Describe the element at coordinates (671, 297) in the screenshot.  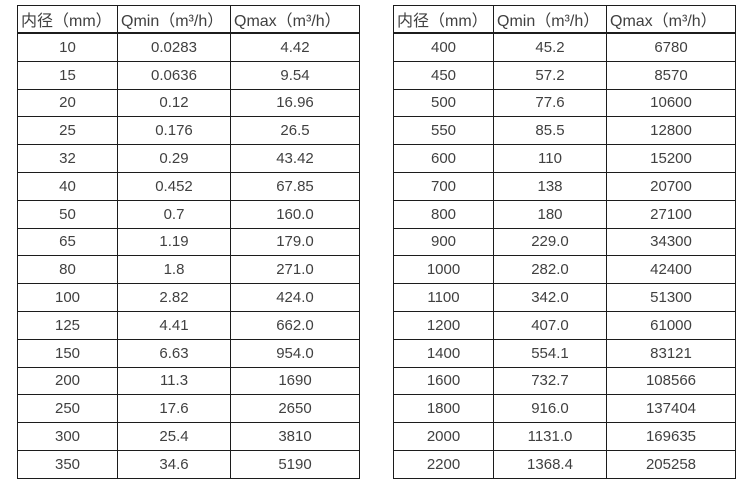
I see `table-cell: 51300` at that location.